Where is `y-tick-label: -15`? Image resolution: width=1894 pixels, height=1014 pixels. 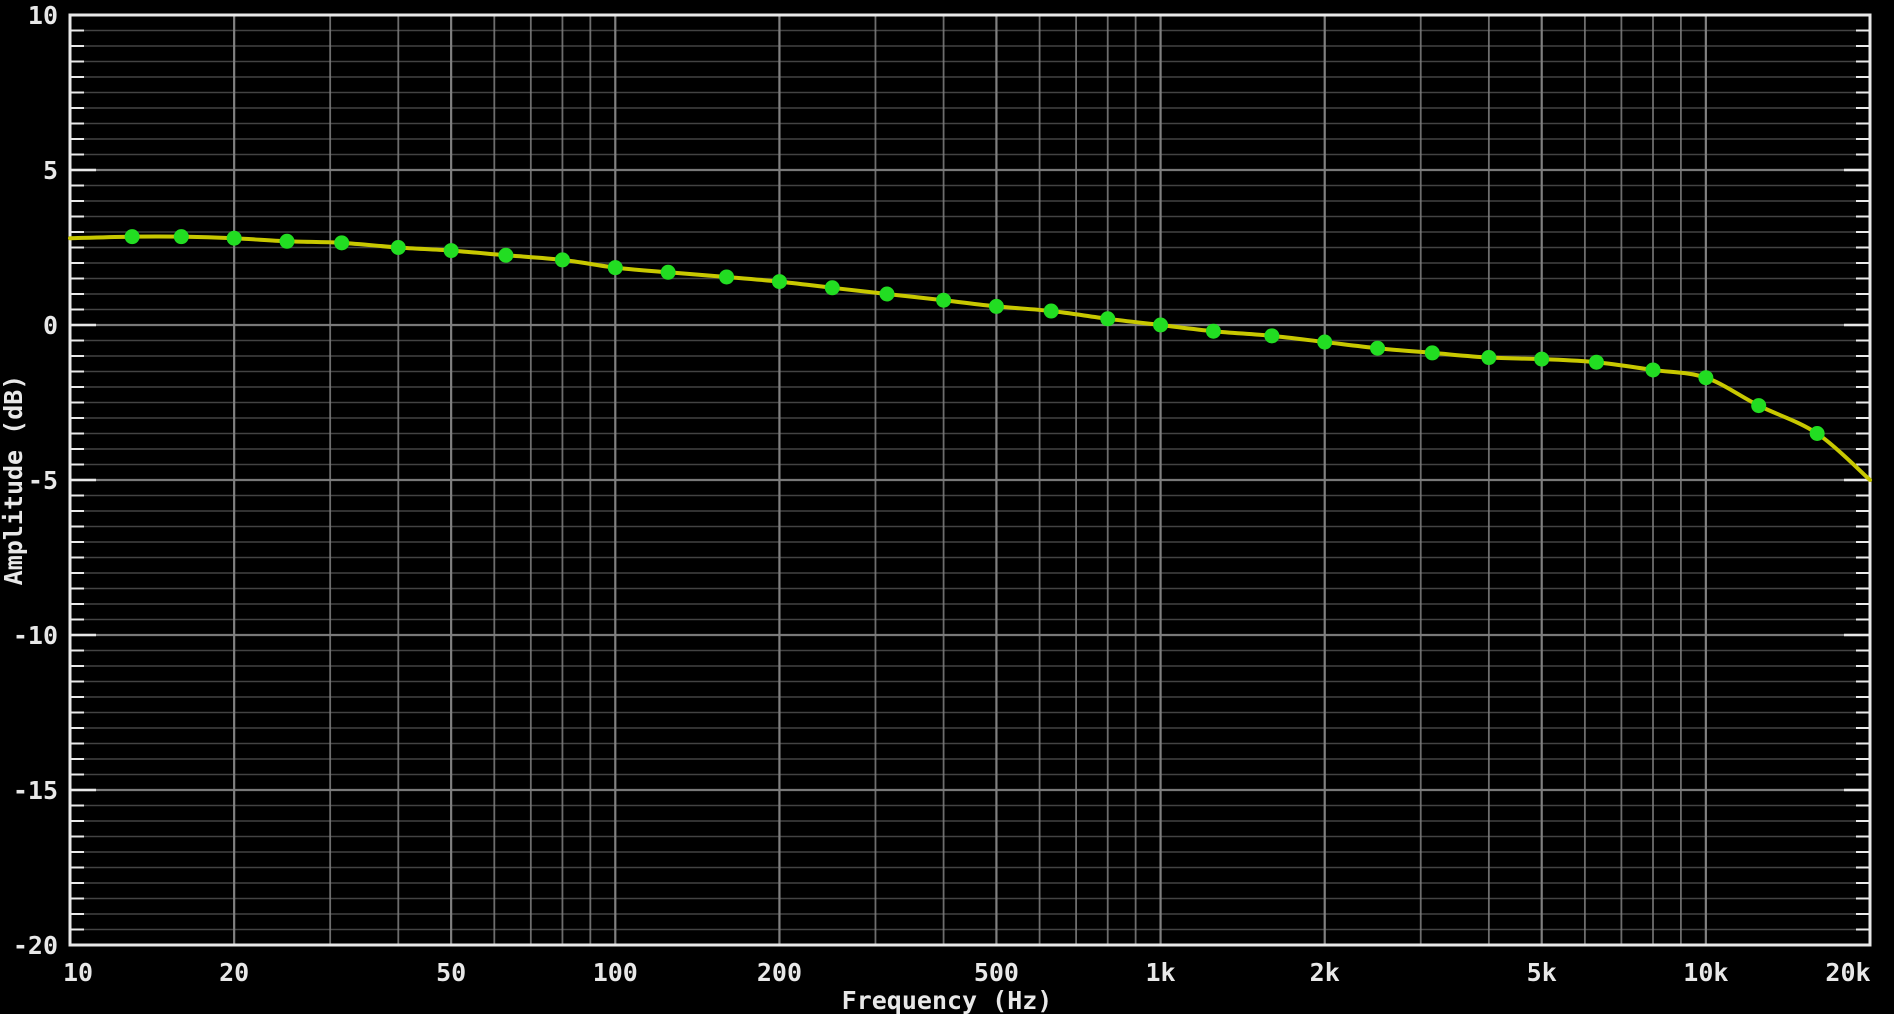 y-tick-label: -15 is located at coordinates (35, 790).